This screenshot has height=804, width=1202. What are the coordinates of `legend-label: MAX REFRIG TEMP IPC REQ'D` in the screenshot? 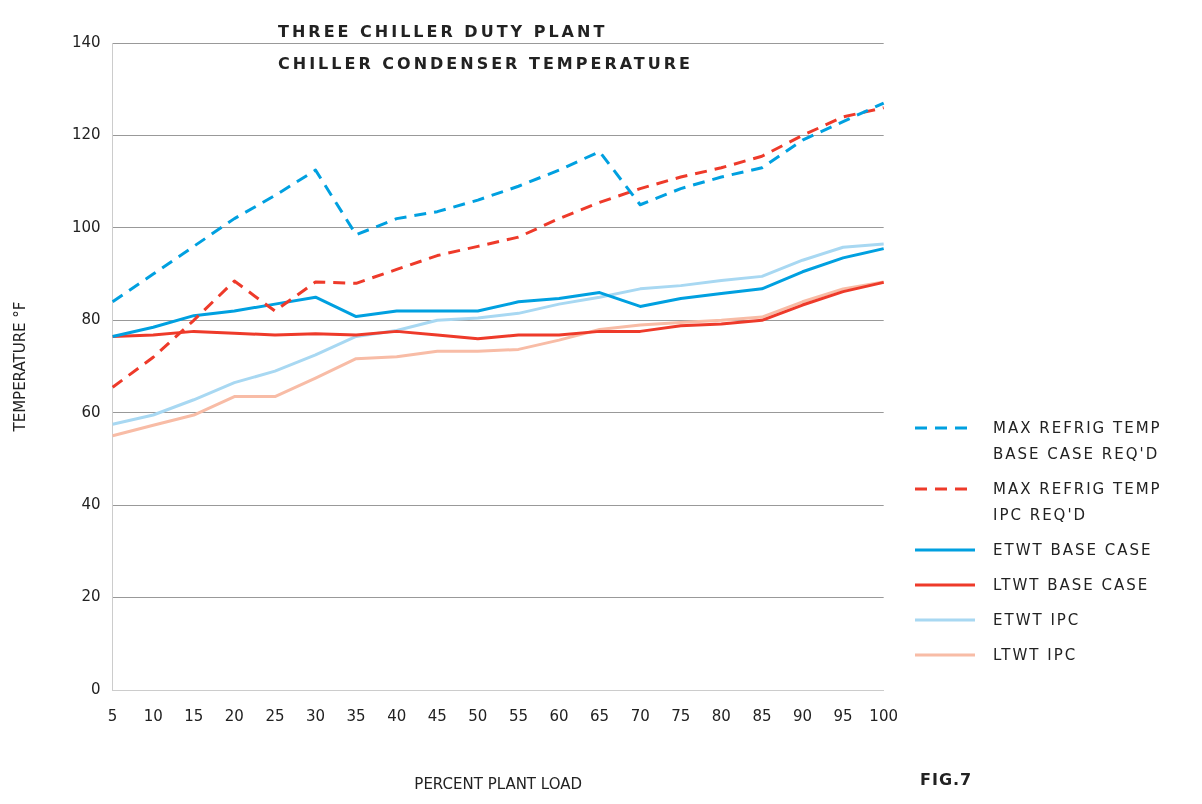 It's located at (1078, 502).